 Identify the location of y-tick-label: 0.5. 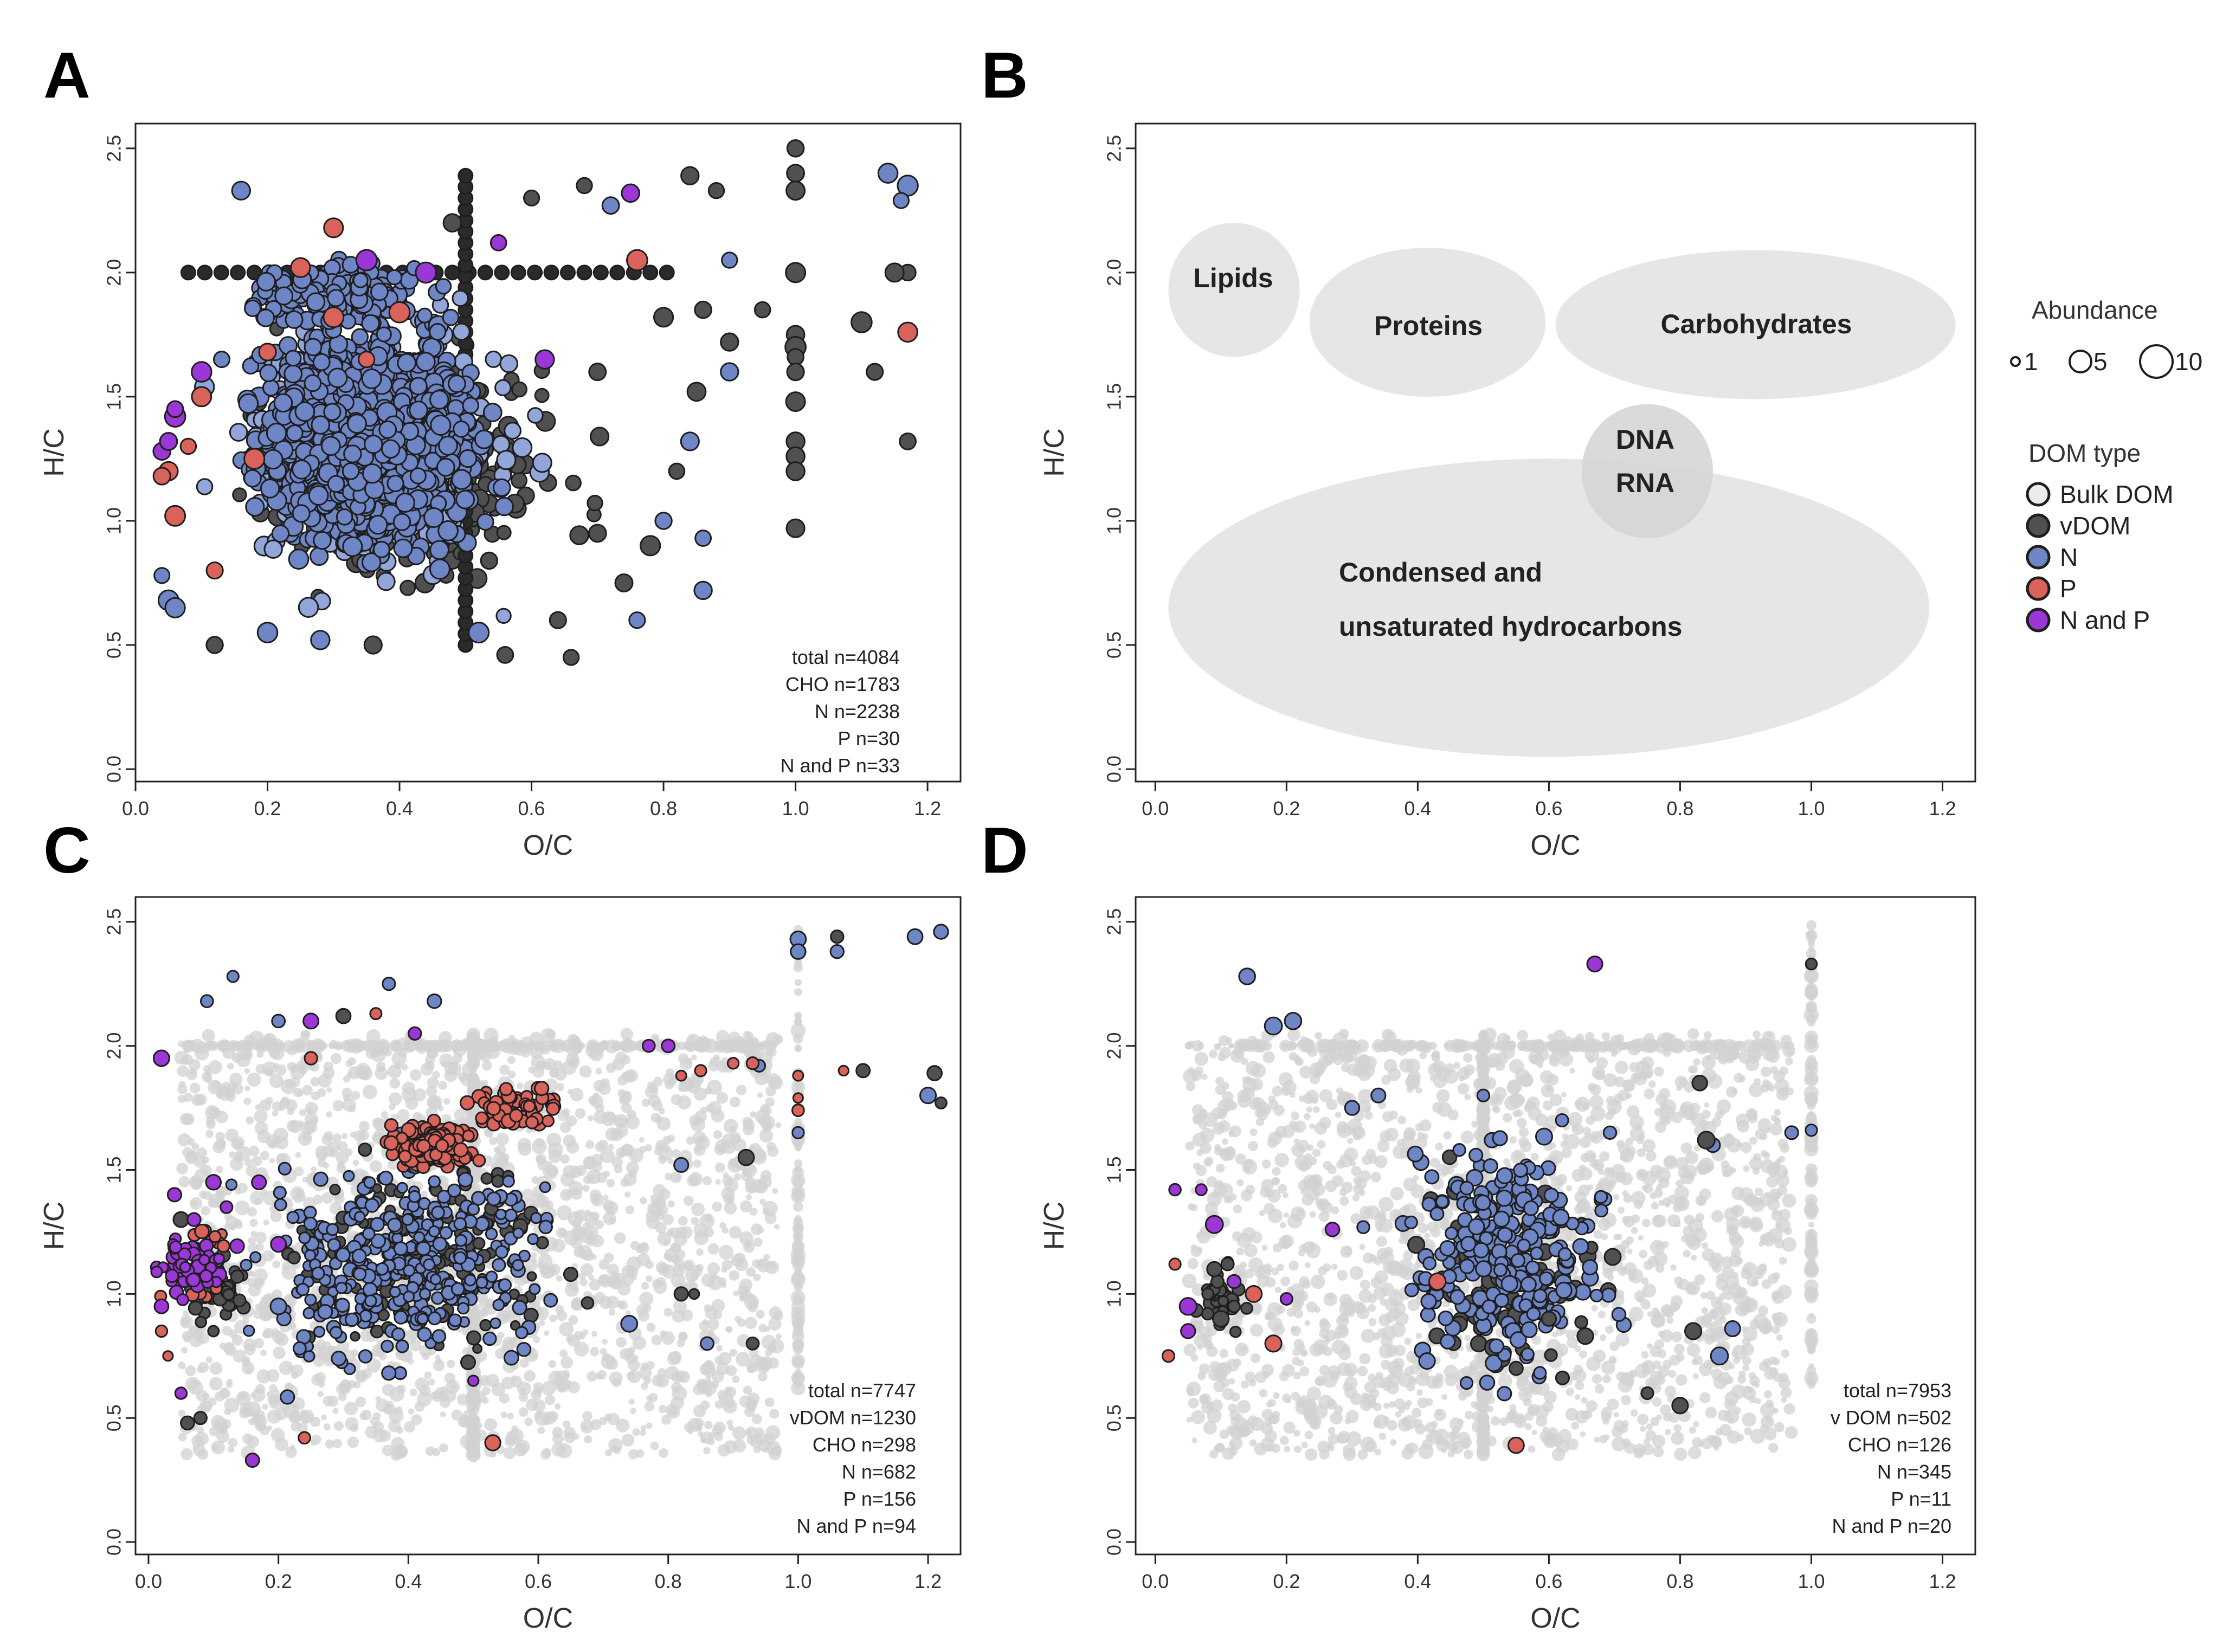
(114, 645).